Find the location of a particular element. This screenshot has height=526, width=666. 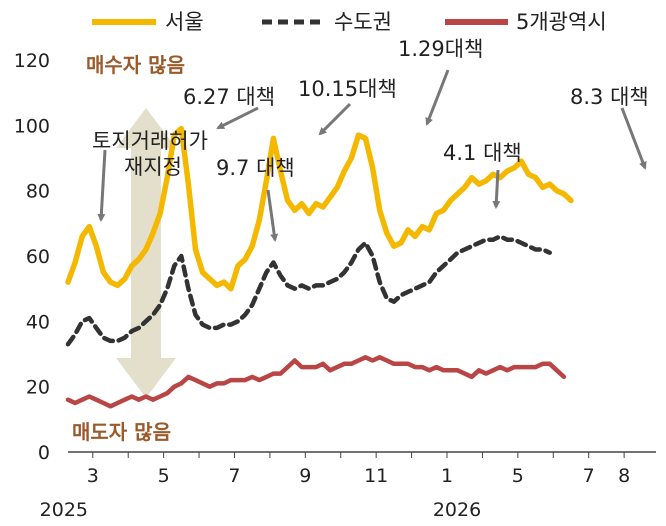

x-tick-label: 8 is located at coordinates (624, 476).